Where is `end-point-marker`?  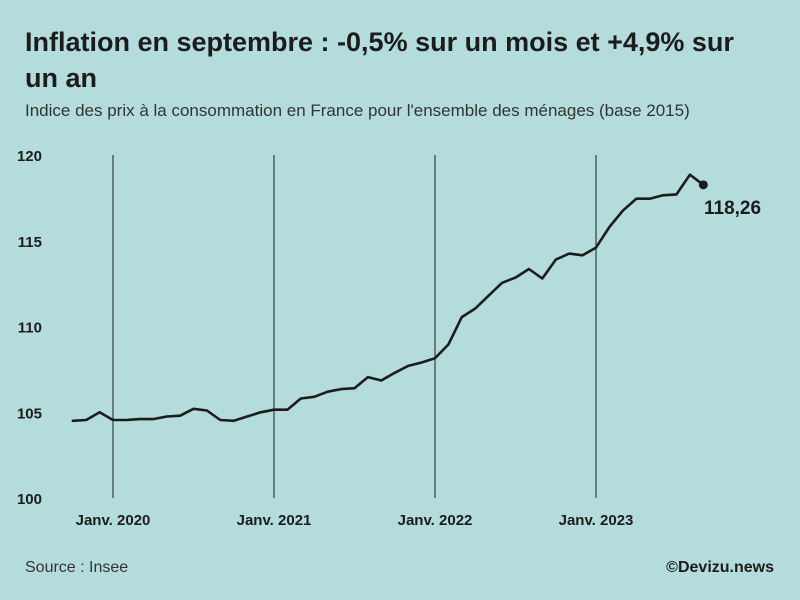 end-point-marker is located at coordinates (703, 185).